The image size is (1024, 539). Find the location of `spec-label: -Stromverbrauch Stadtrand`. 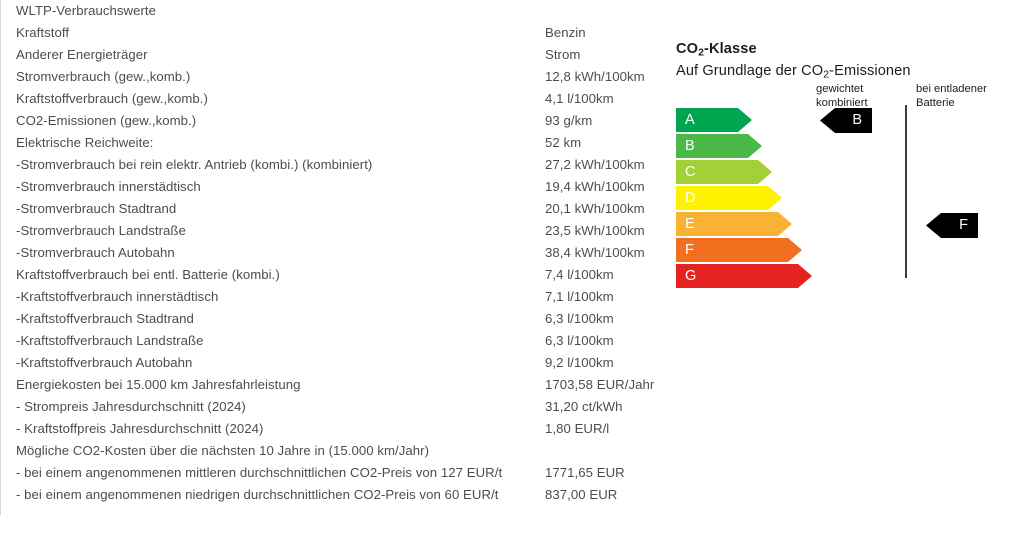

spec-label: -Stromverbrauch Stadtrand is located at coordinates (96, 208).